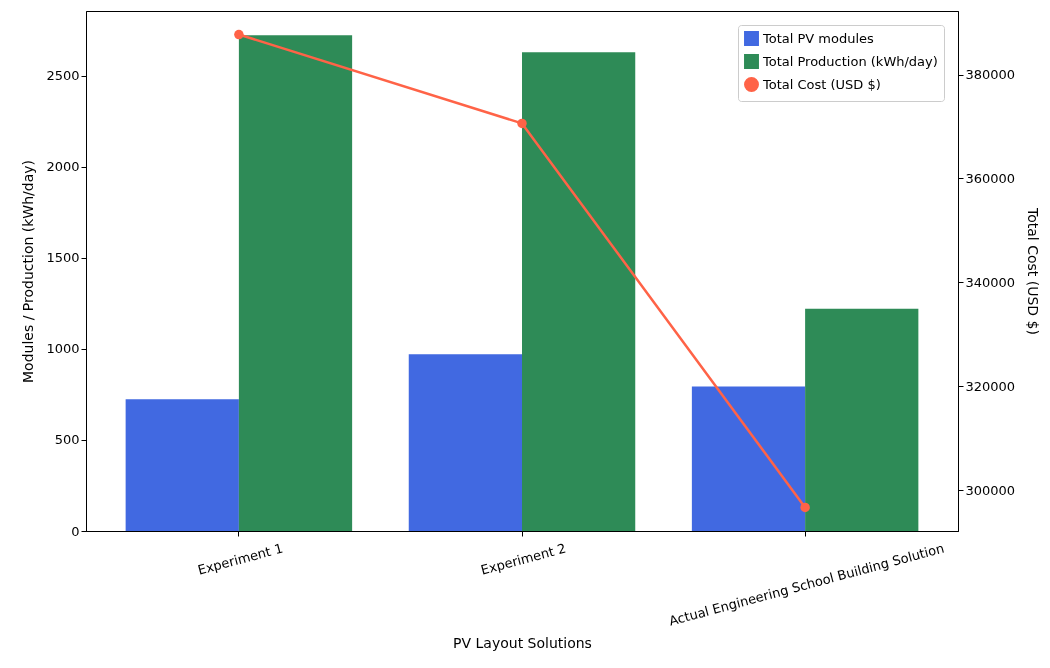 This screenshot has height=668, width=1050. What do you see at coordinates (63, 167) in the screenshot?
I see `y-tick-label: 2000` at bounding box center [63, 167].